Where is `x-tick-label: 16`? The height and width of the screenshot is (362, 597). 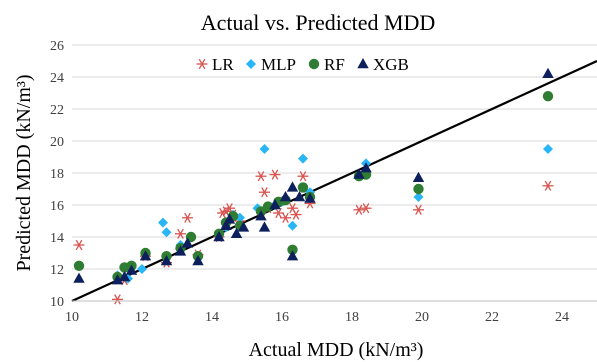
x-tick-label: 16 is located at coordinates (282, 317).